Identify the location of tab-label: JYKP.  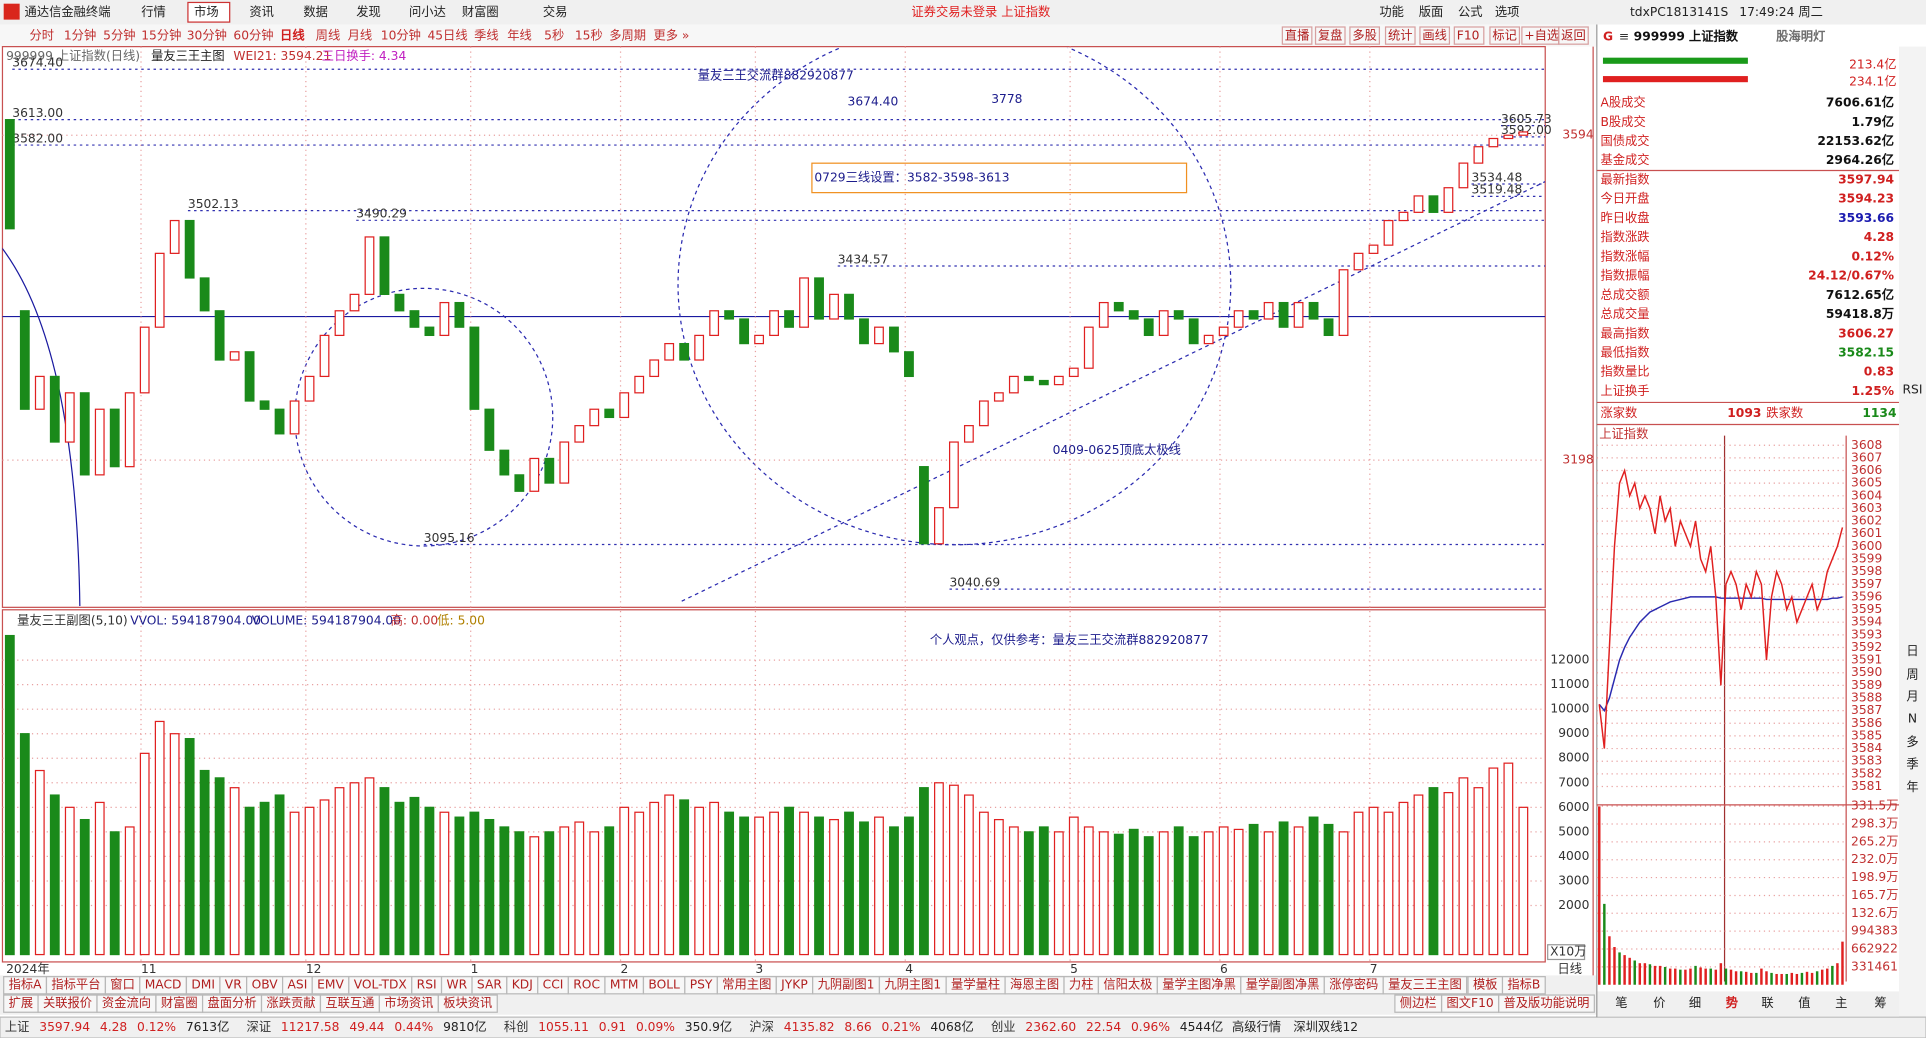
(794, 985).